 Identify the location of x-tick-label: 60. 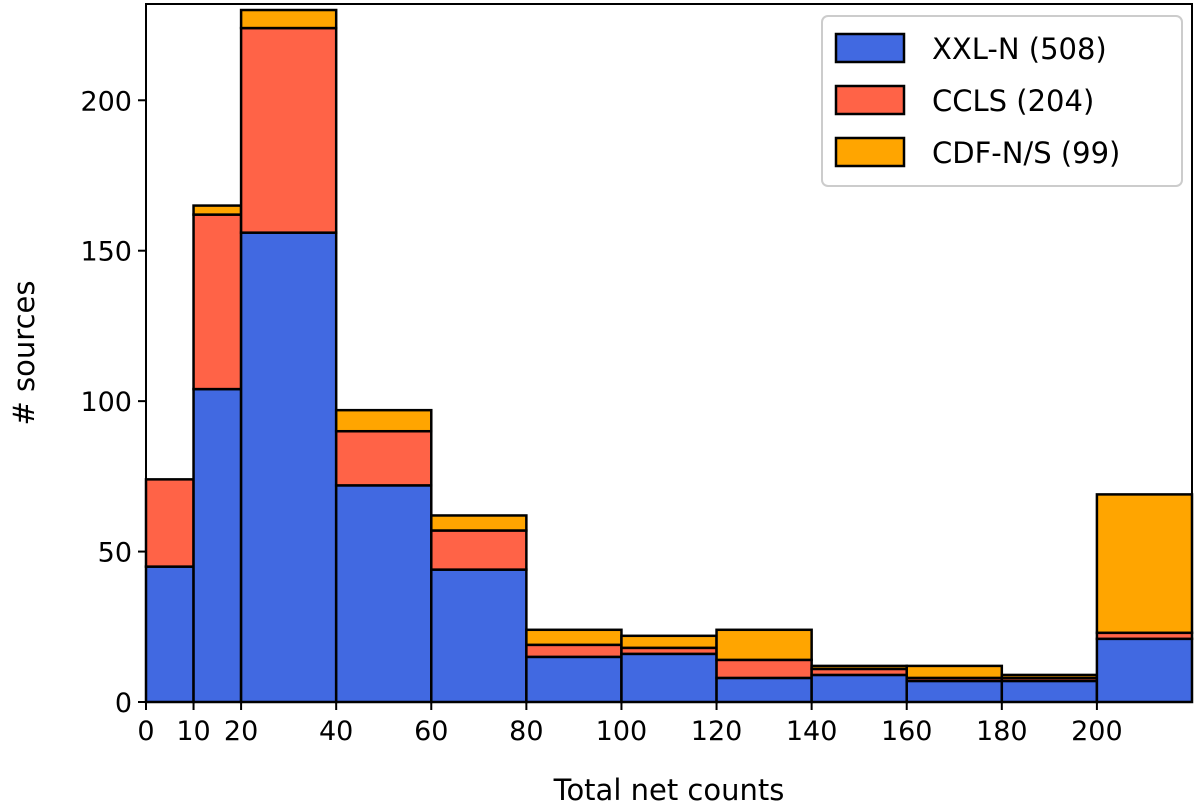
(431, 731).